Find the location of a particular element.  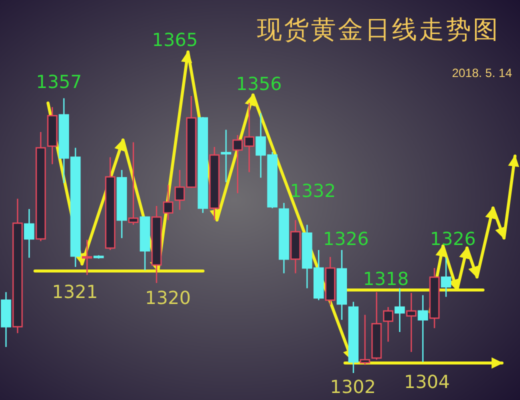

annotation: 1332 is located at coordinates (313, 191).